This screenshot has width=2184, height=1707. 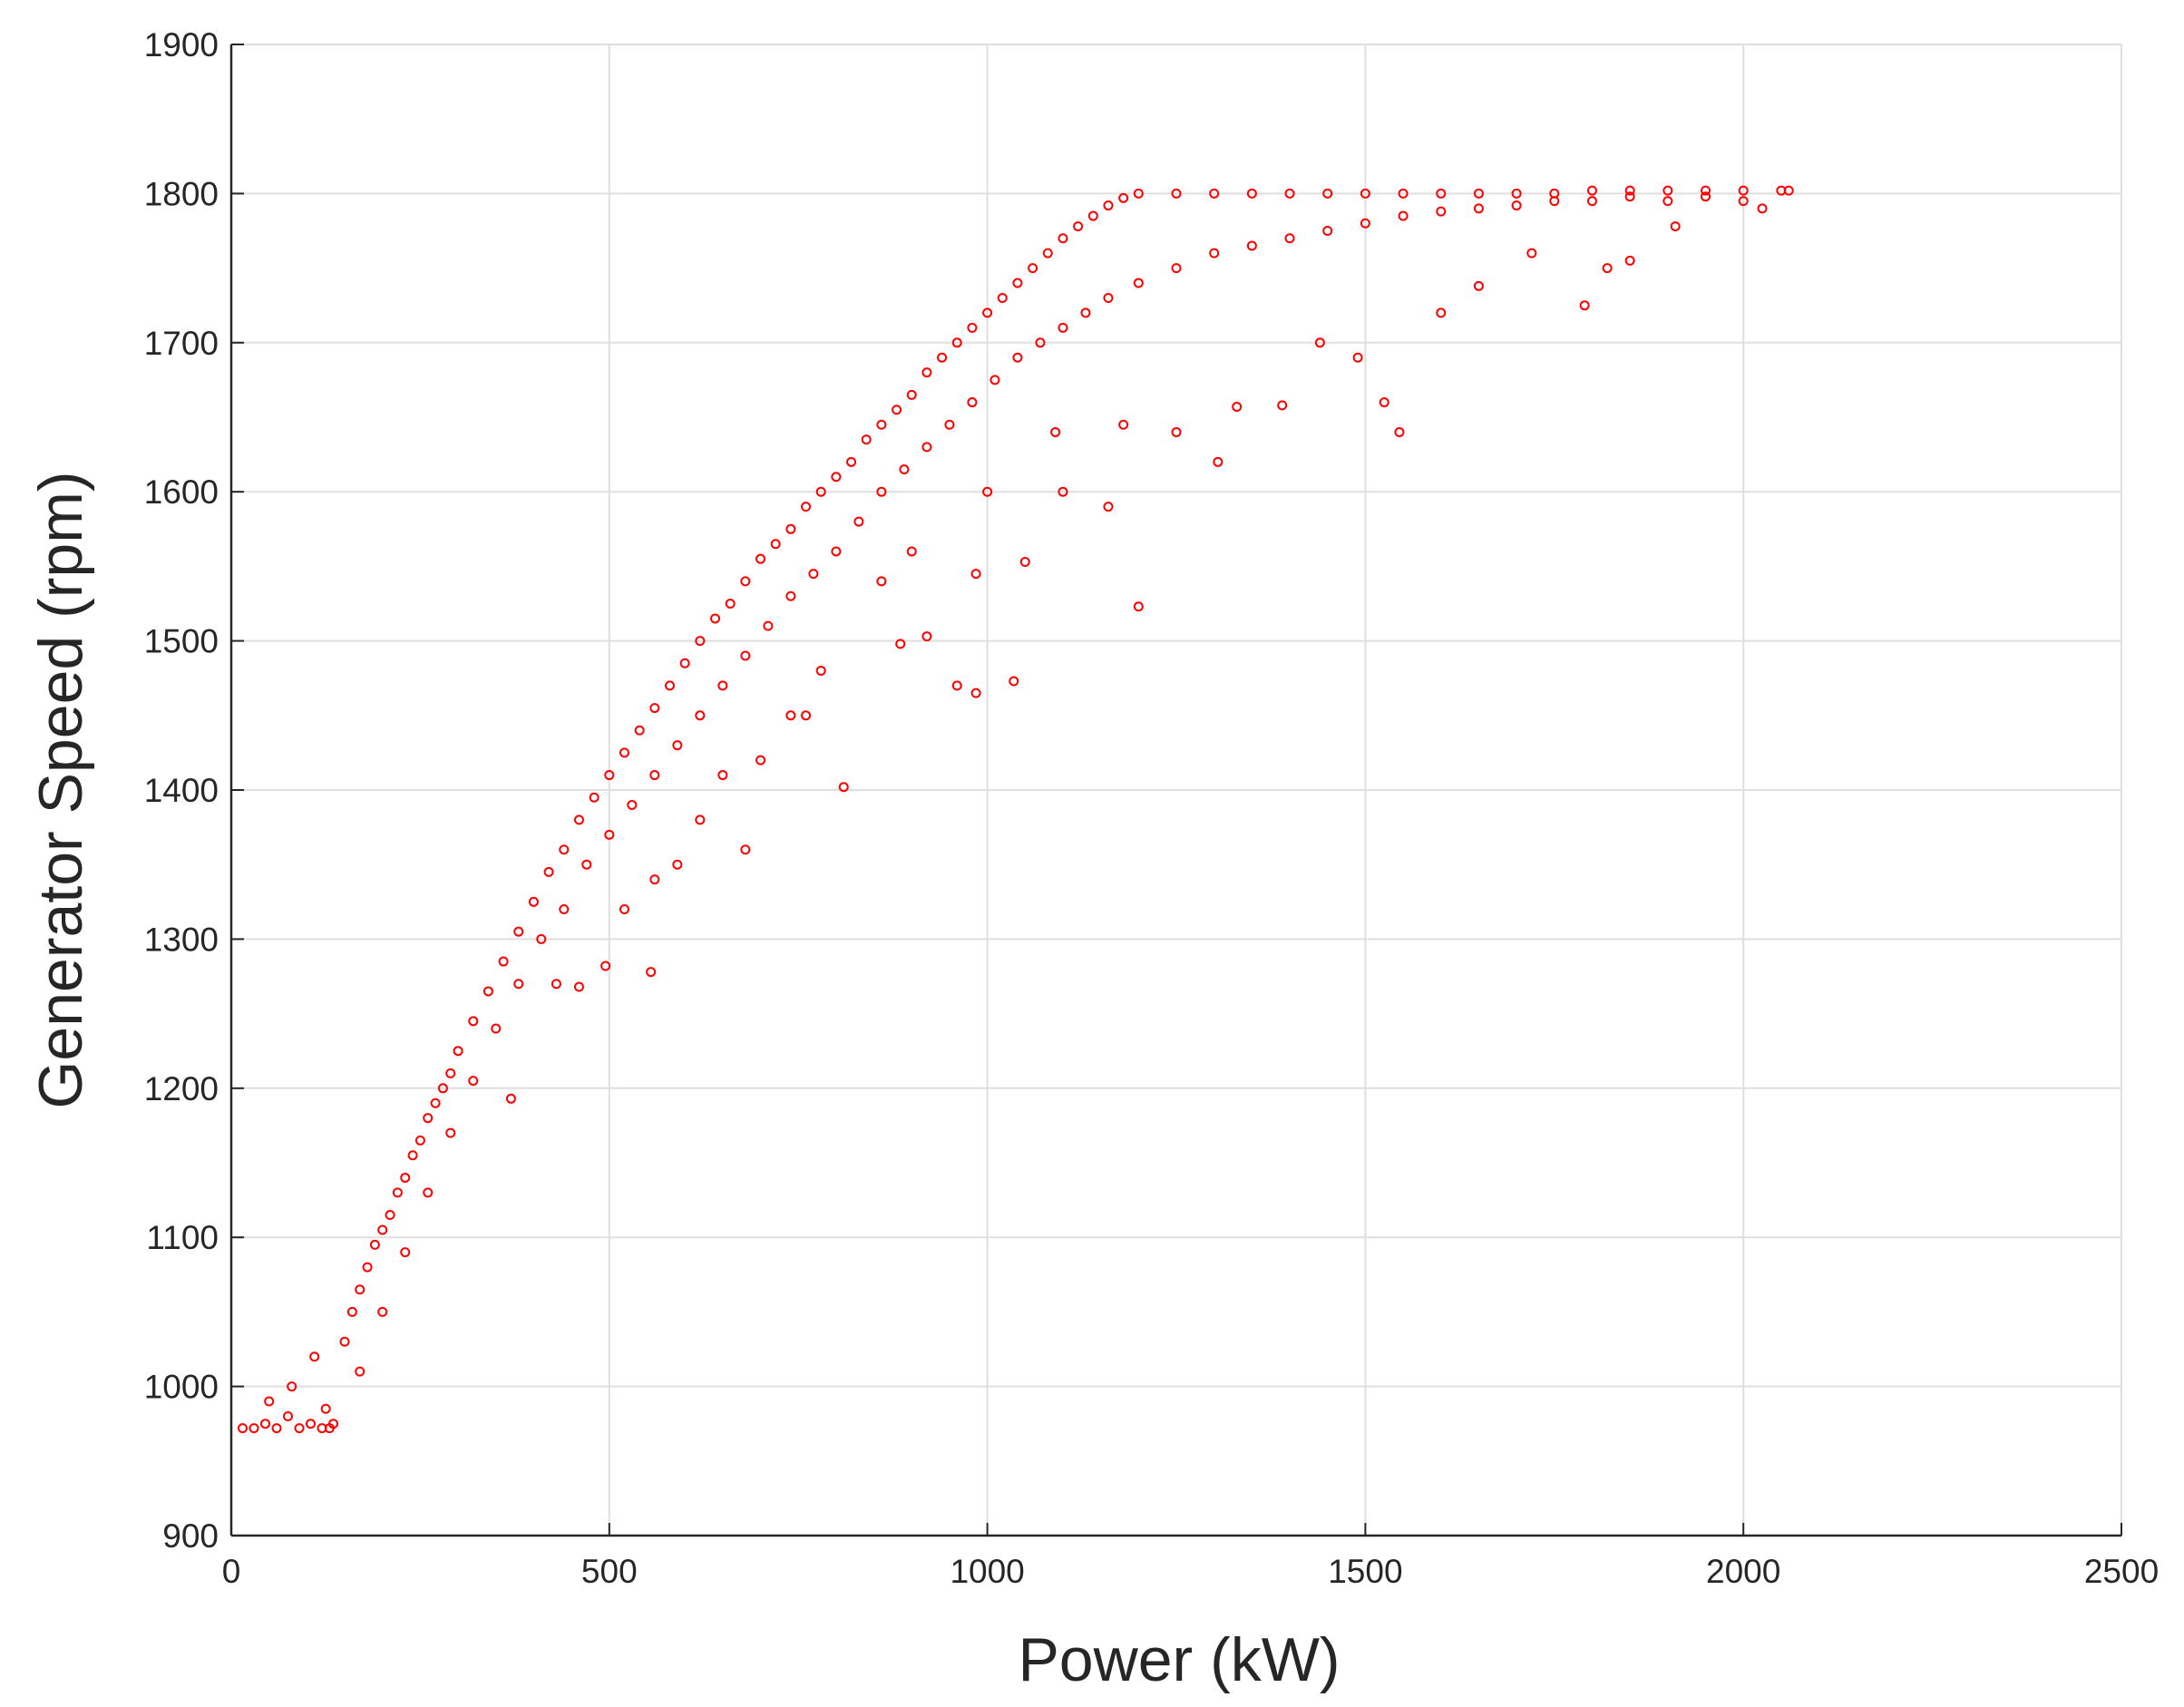 I want to click on y-tick-label: 1800, so click(x=181, y=193).